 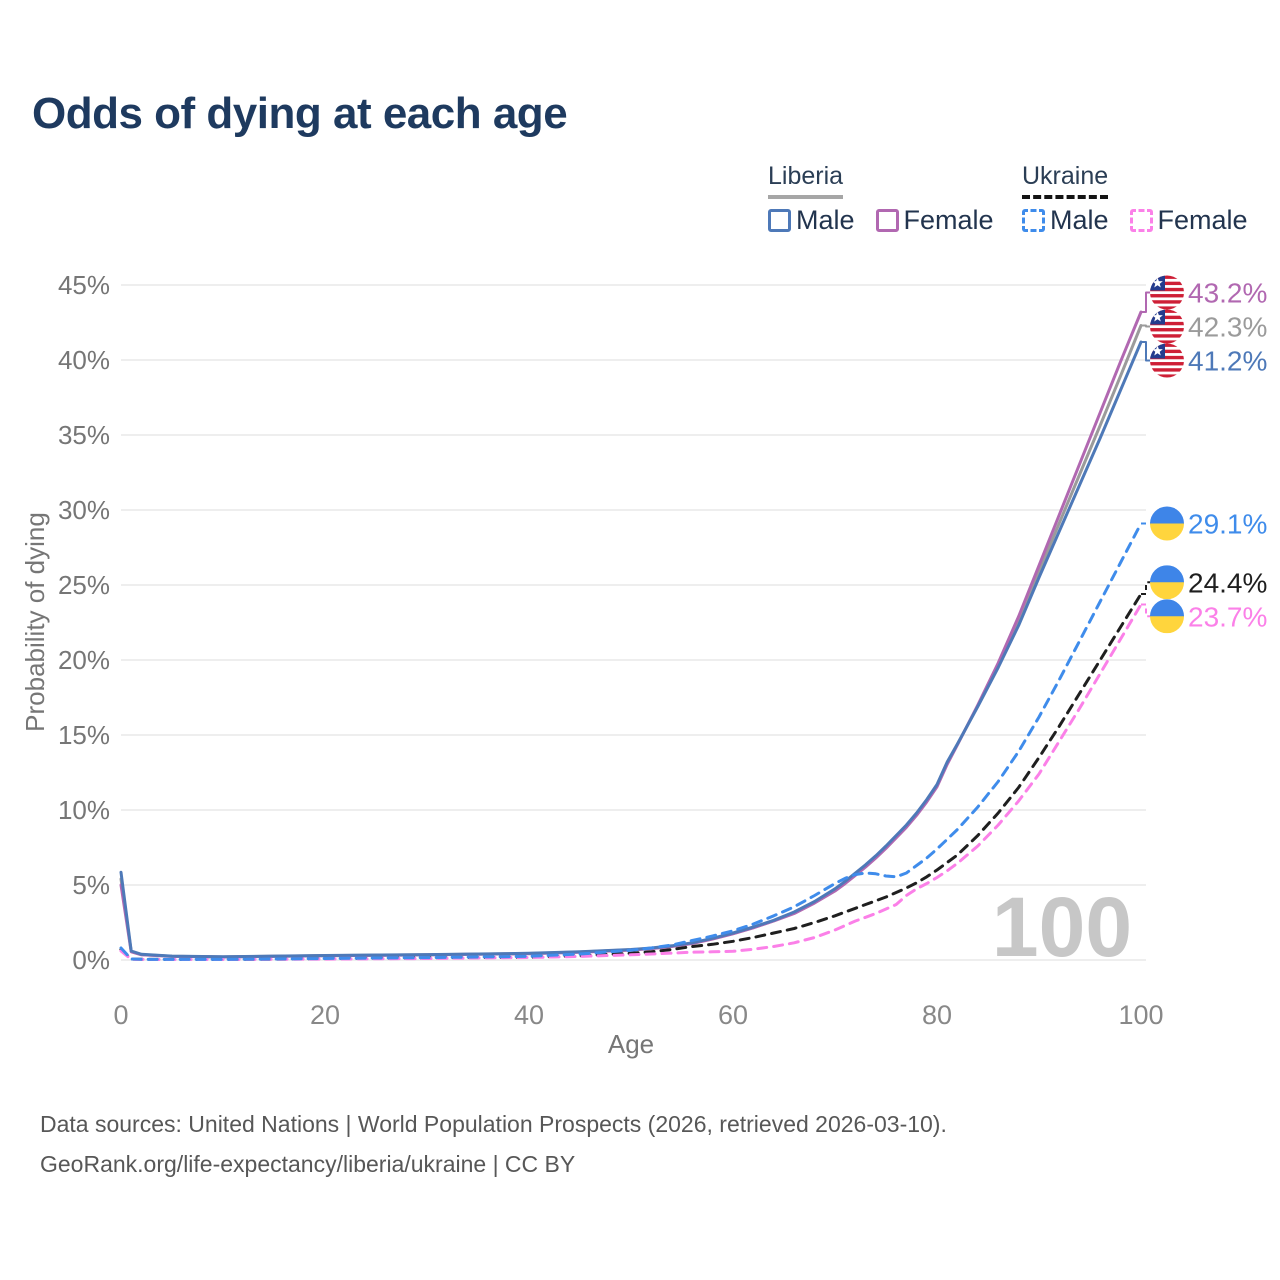 What do you see at coordinates (1227, 524) in the screenshot?
I see `end-value-label-ukraine-male: 29.1%` at bounding box center [1227, 524].